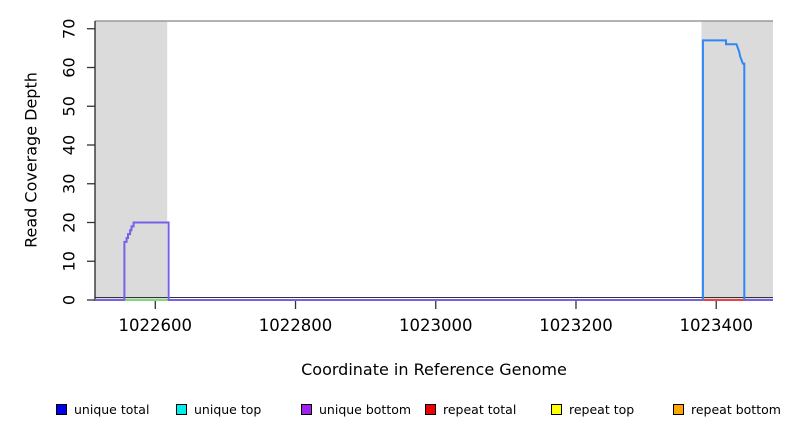 The width and height of the screenshot is (792, 432). I want to click on right-unique-coverage-peak, so click(723, 169).